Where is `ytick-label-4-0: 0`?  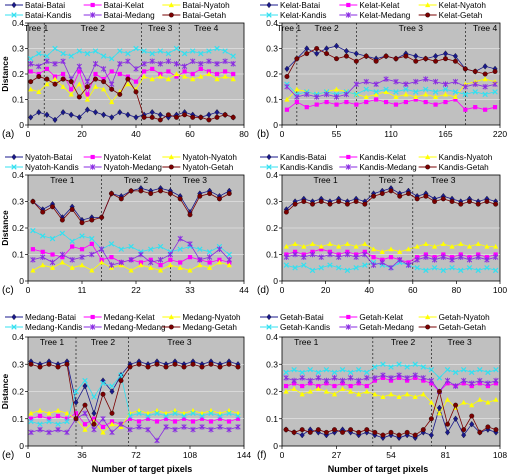 ytick-label-4-0: 0 is located at coordinates (21, 446).